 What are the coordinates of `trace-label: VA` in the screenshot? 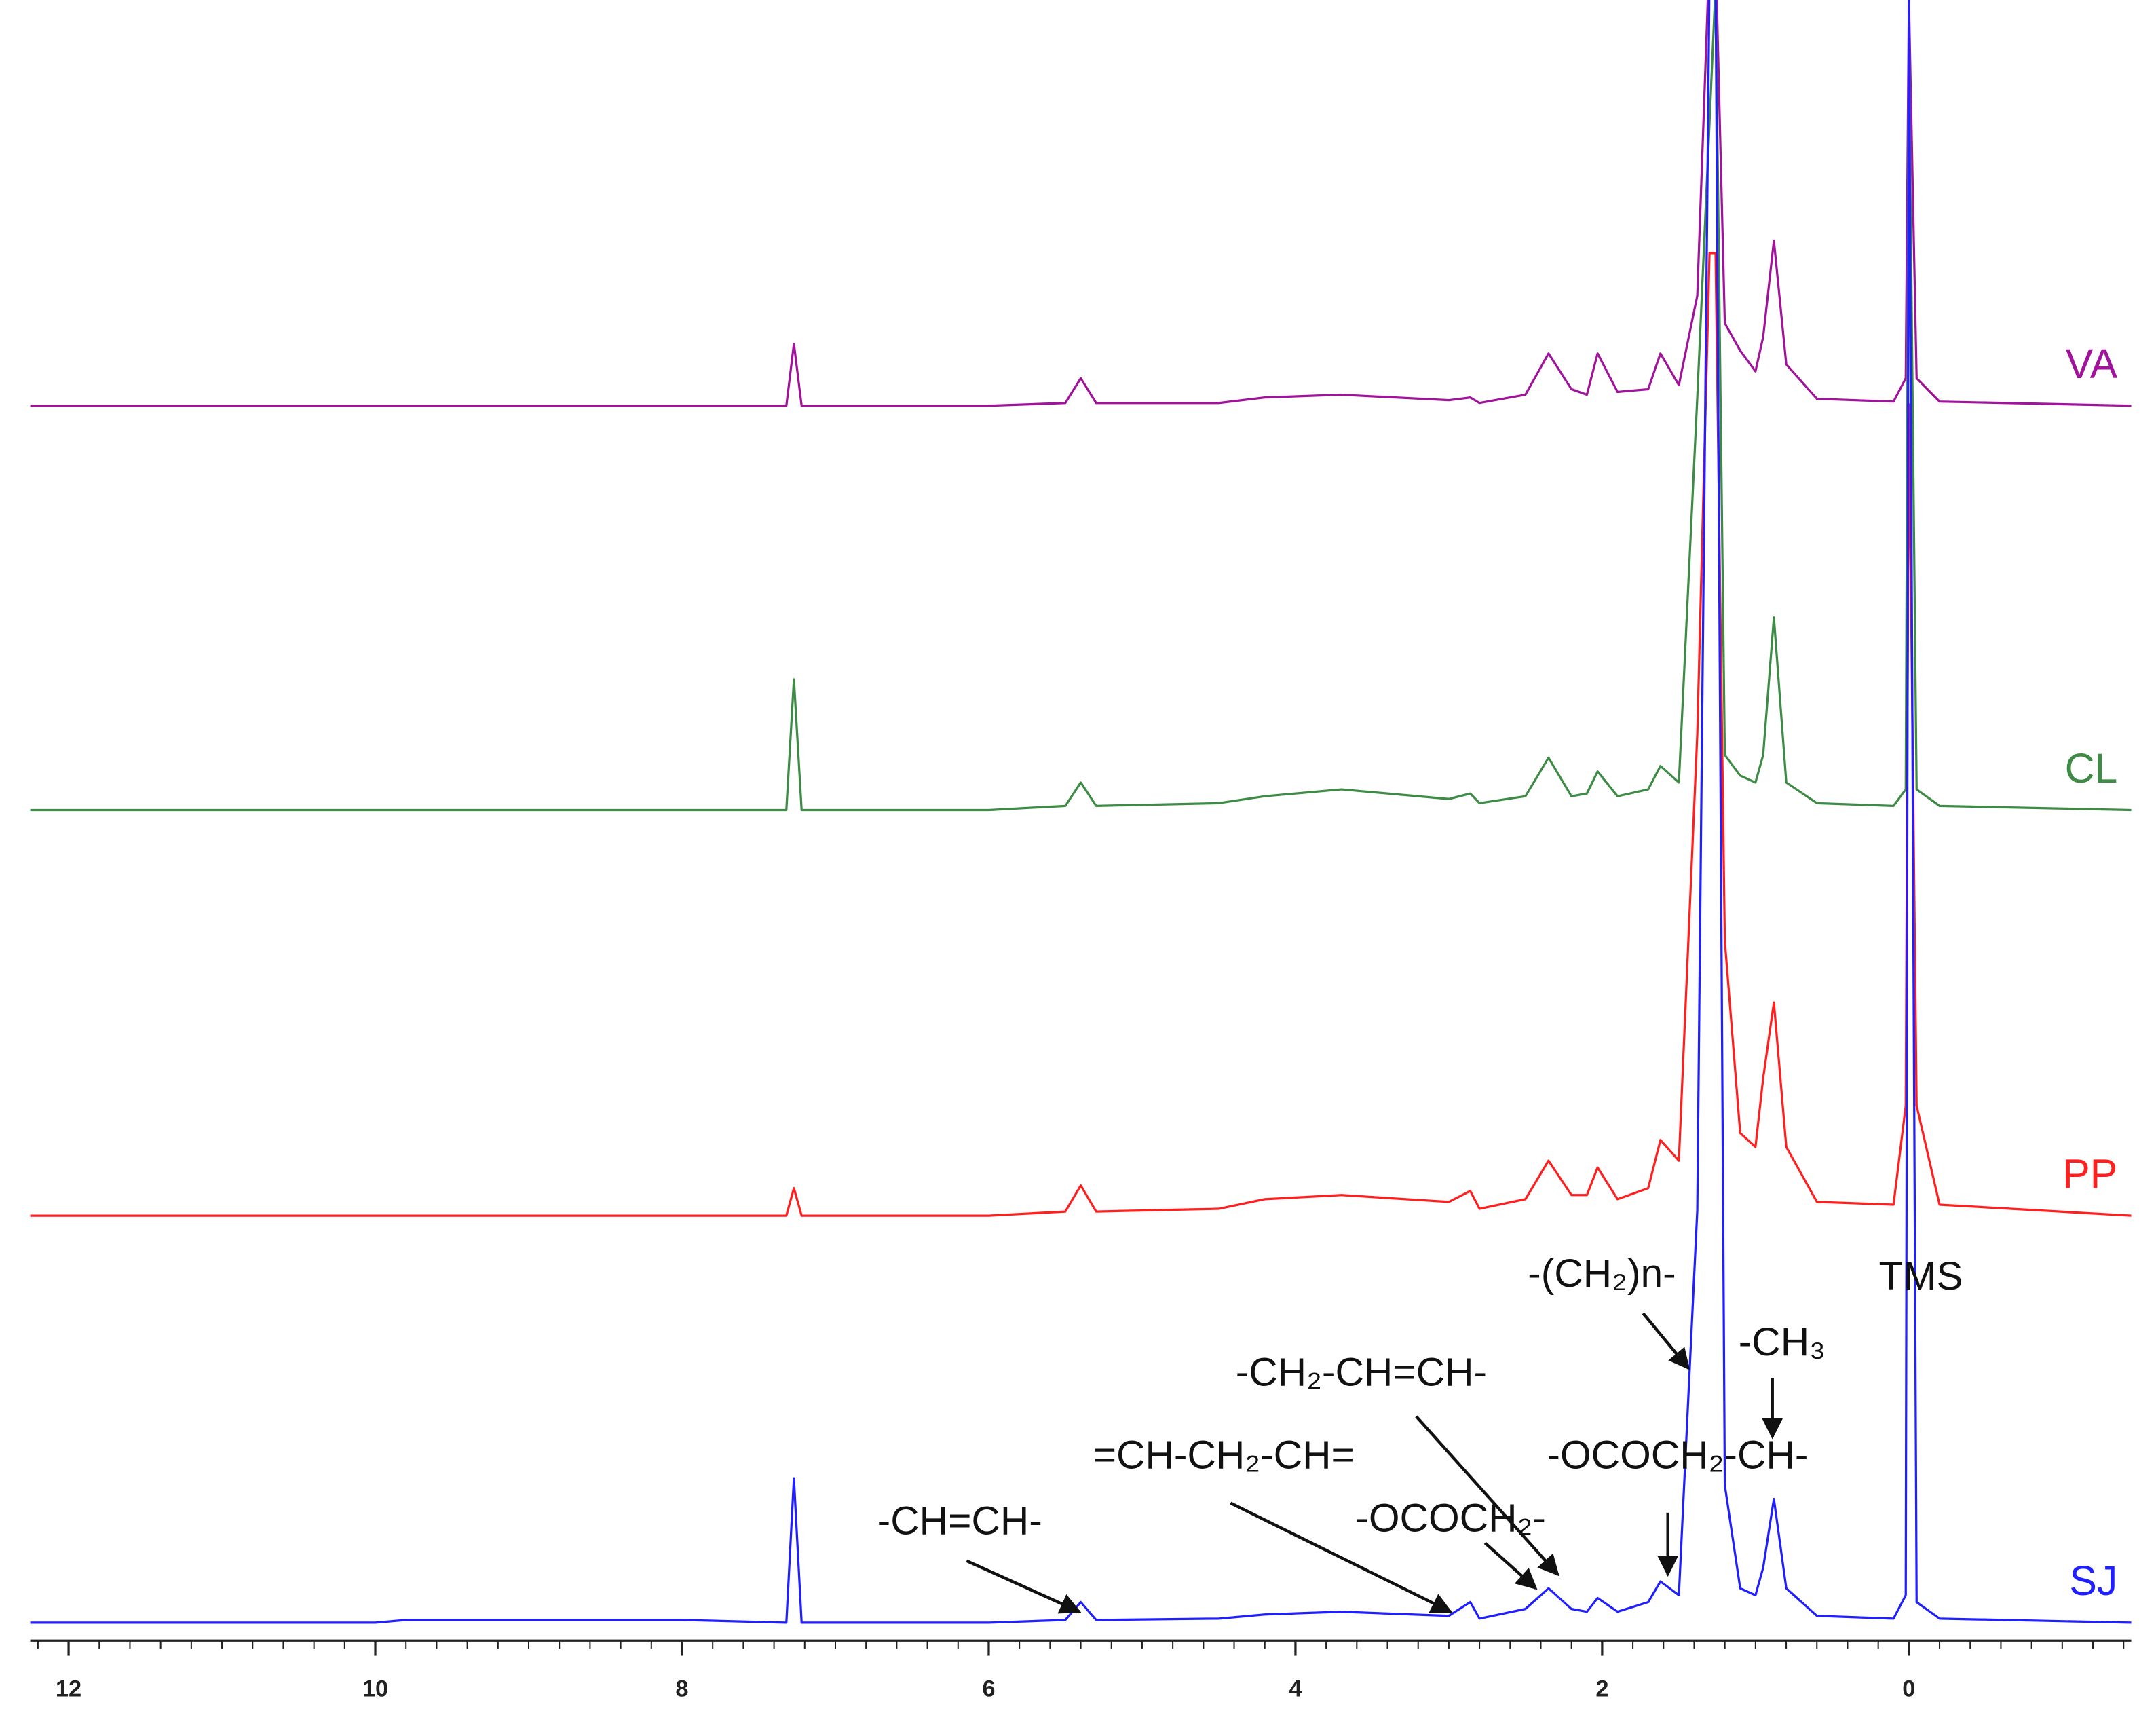 It's located at (2092, 364).